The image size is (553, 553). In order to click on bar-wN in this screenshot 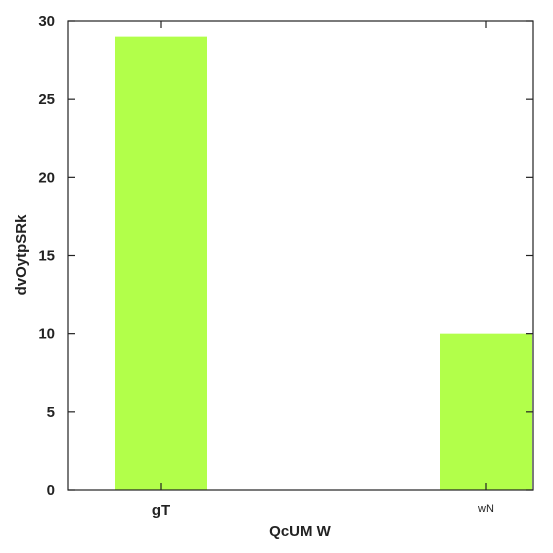, I will do `click(486, 411)`.